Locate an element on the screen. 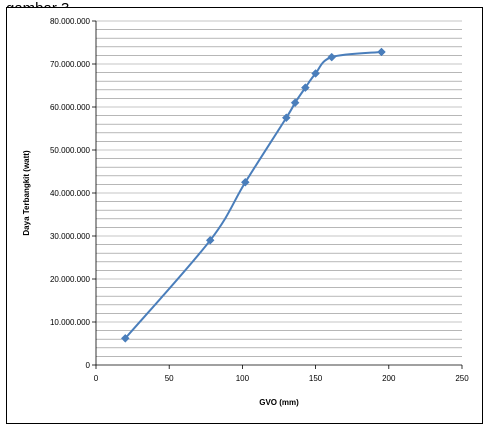  y-axis-title: Daya Terbangkit (watt) is located at coordinates (26, 193).